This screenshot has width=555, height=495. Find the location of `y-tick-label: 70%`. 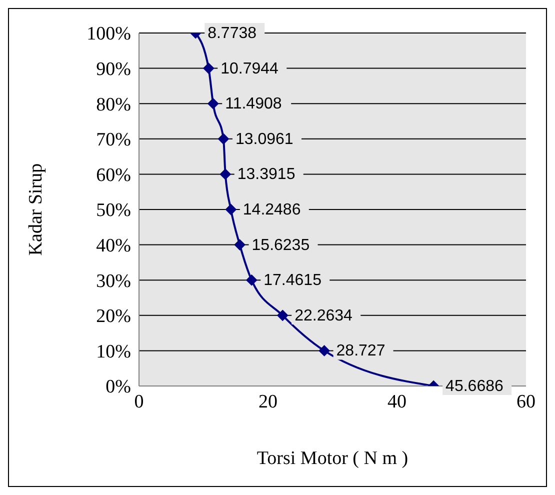

y-tick-label: 70% is located at coordinates (114, 140).